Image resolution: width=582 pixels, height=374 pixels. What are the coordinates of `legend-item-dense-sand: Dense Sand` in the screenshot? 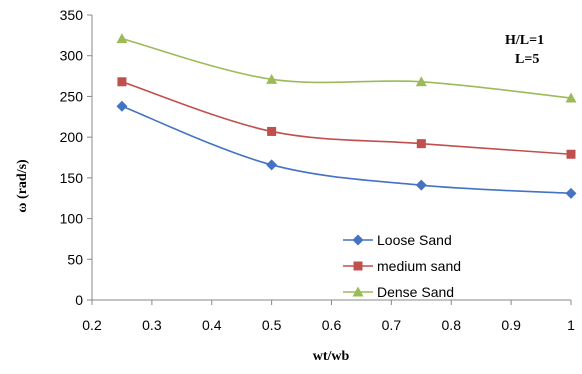 It's located at (398, 292).